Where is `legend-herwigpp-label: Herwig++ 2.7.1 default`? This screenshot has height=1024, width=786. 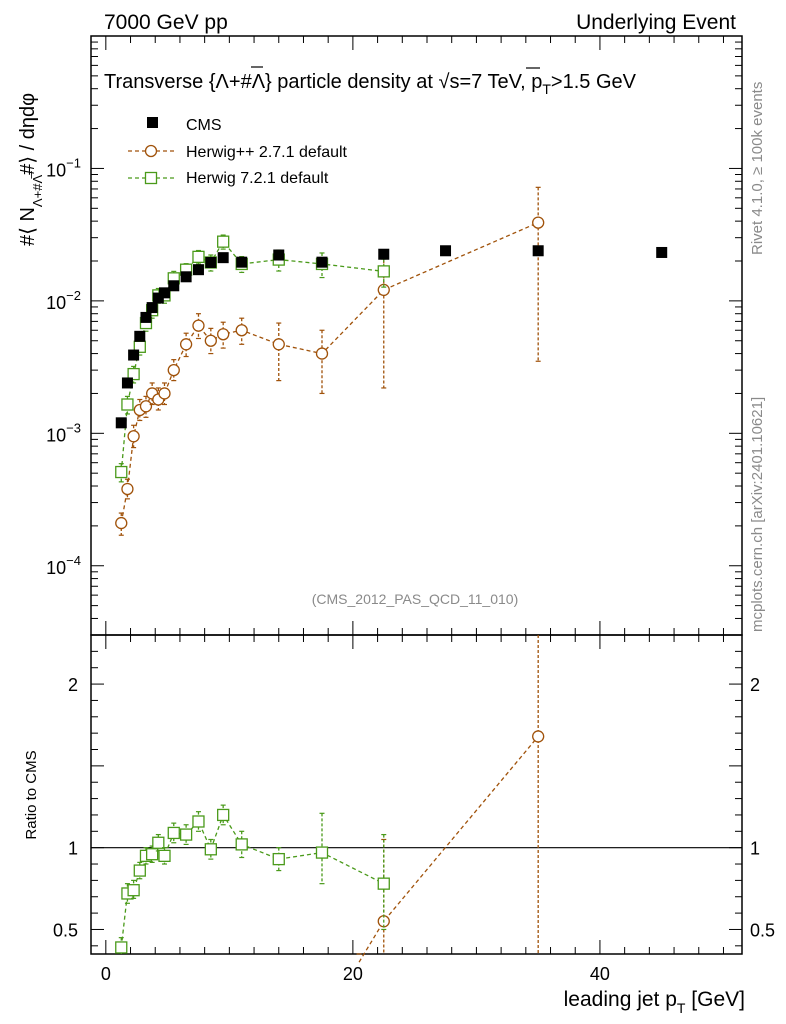 legend-herwigpp-label: Herwig++ 2.7.1 default is located at coordinates (267, 152).